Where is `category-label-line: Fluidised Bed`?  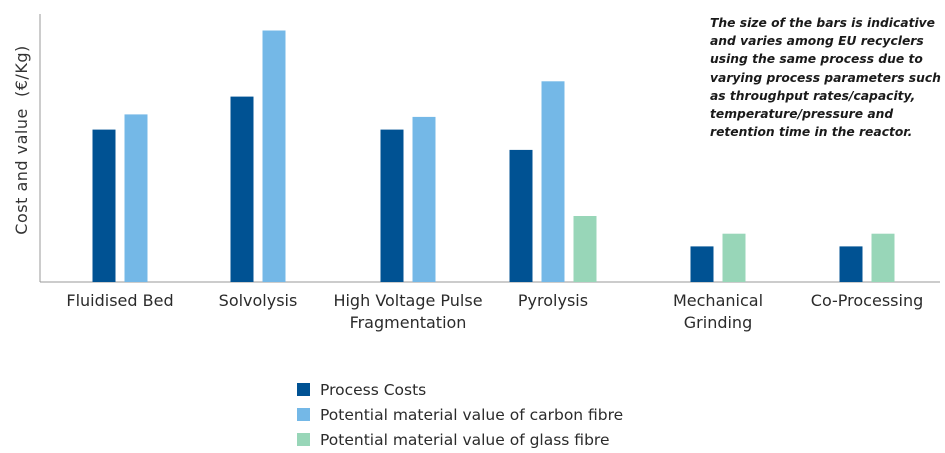 category-label-line: Fluidised Bed is located at coordinates (119, 300).